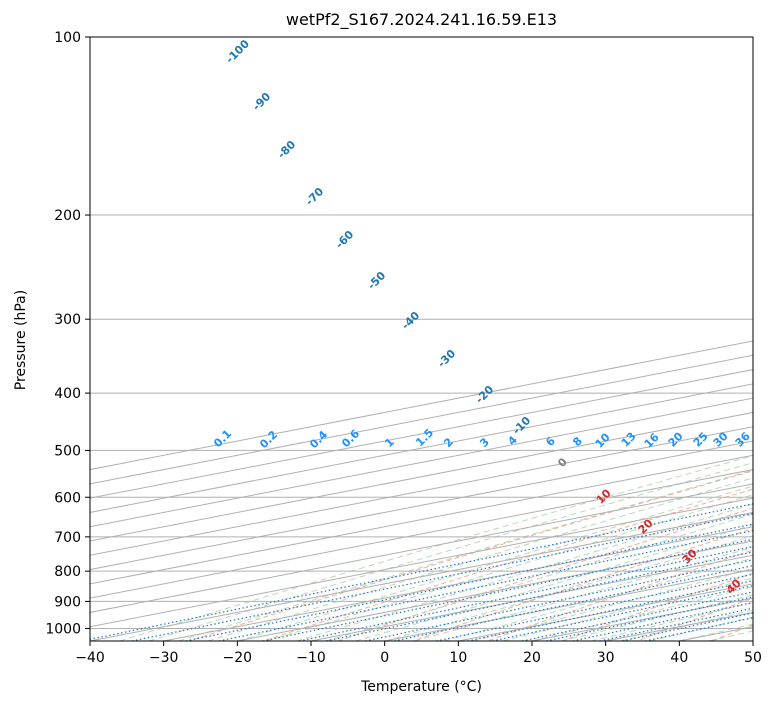 This screenshot has width=775, height=708. Describe the element at coordinates (421, 687) in the screenshot. I see `x-axis-label: Temperature (°C)` at that location.